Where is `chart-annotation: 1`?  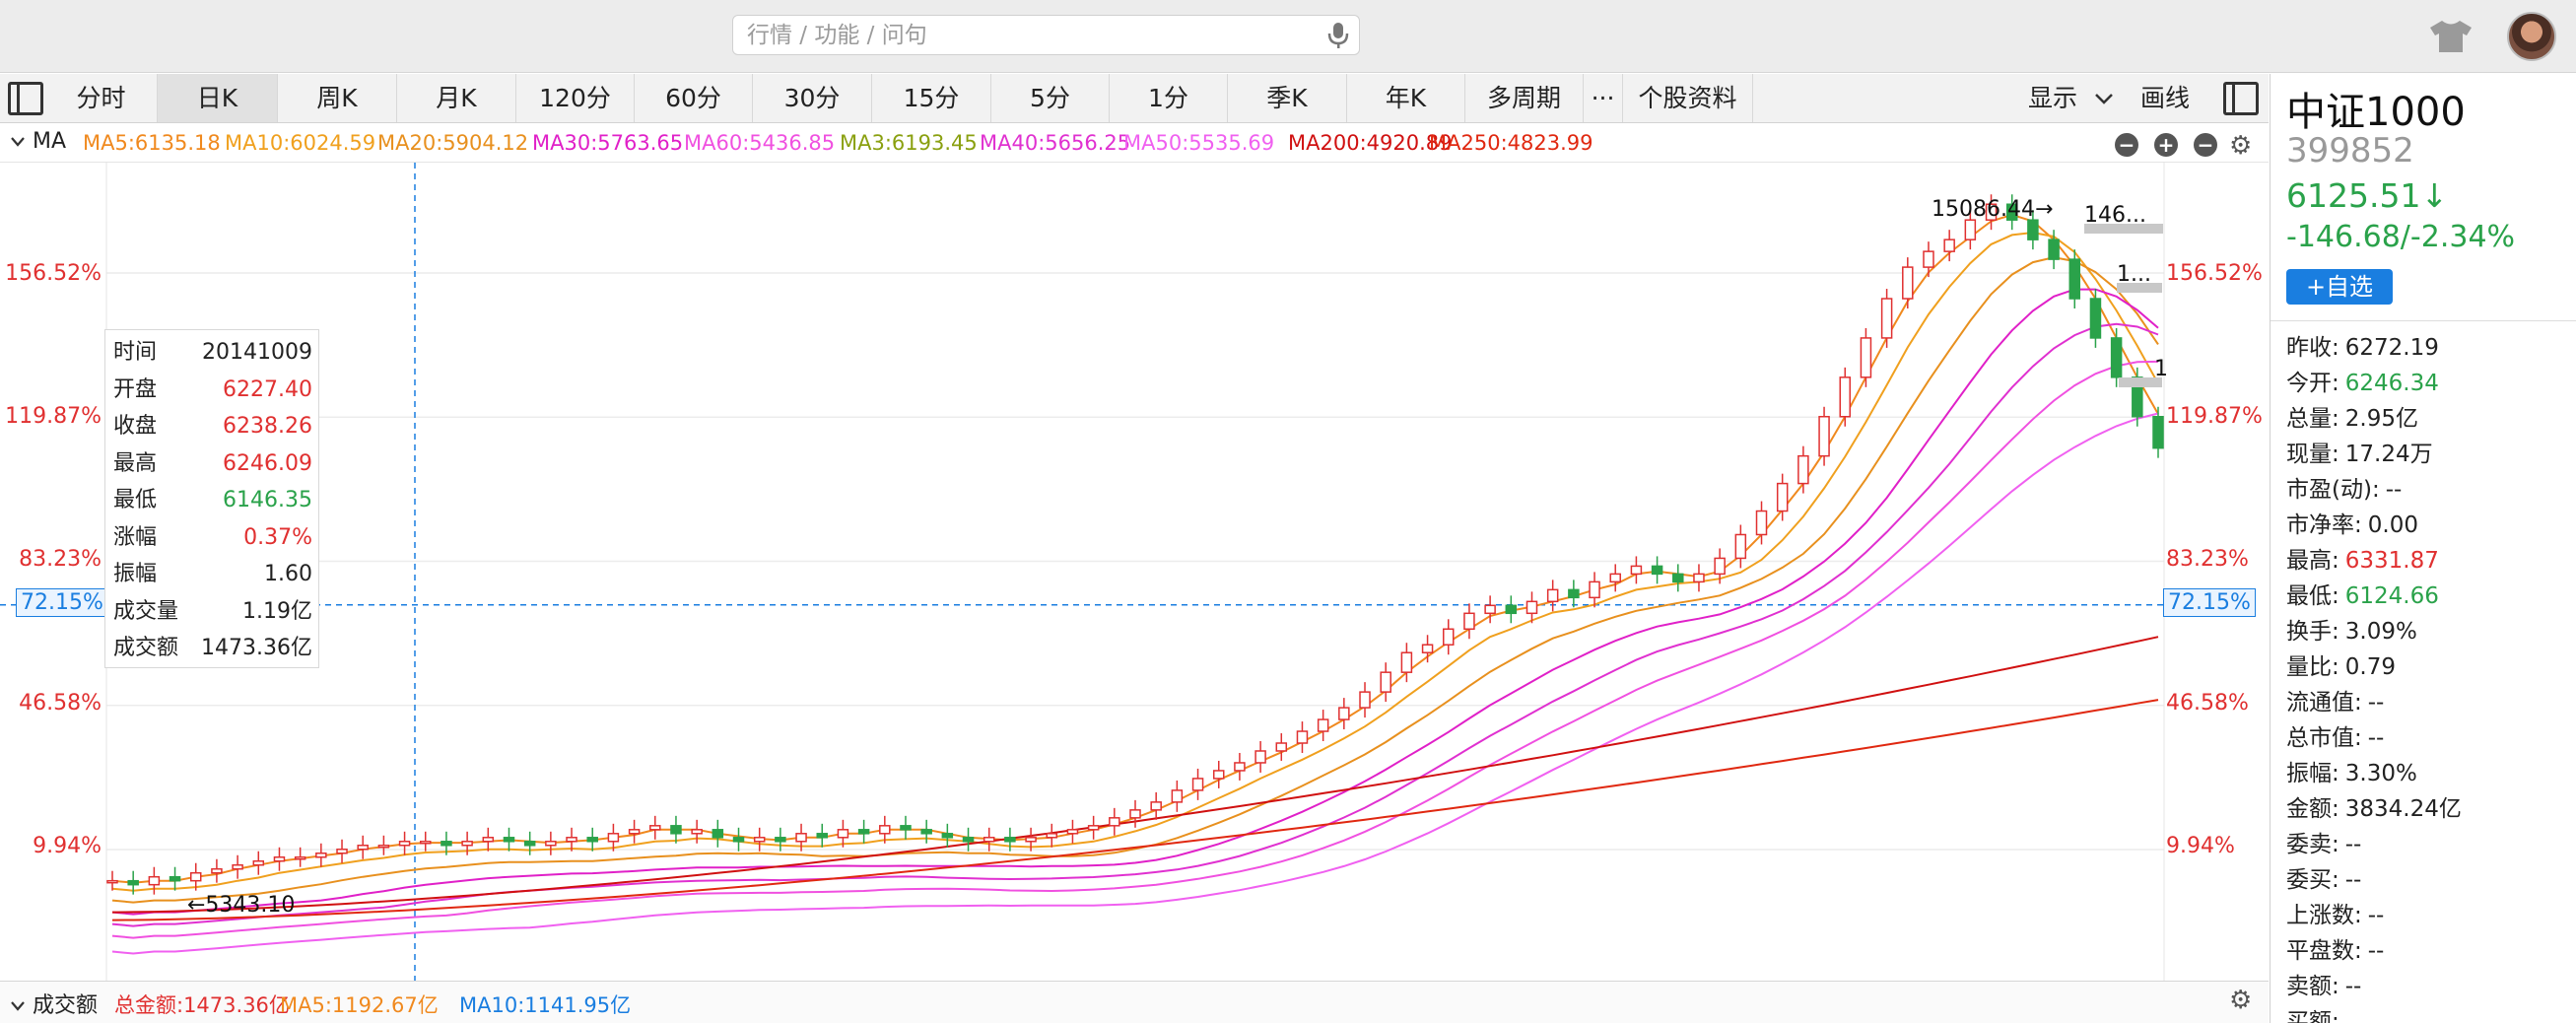 chart-annotation: 1 is located at coordinates (2161, 369).